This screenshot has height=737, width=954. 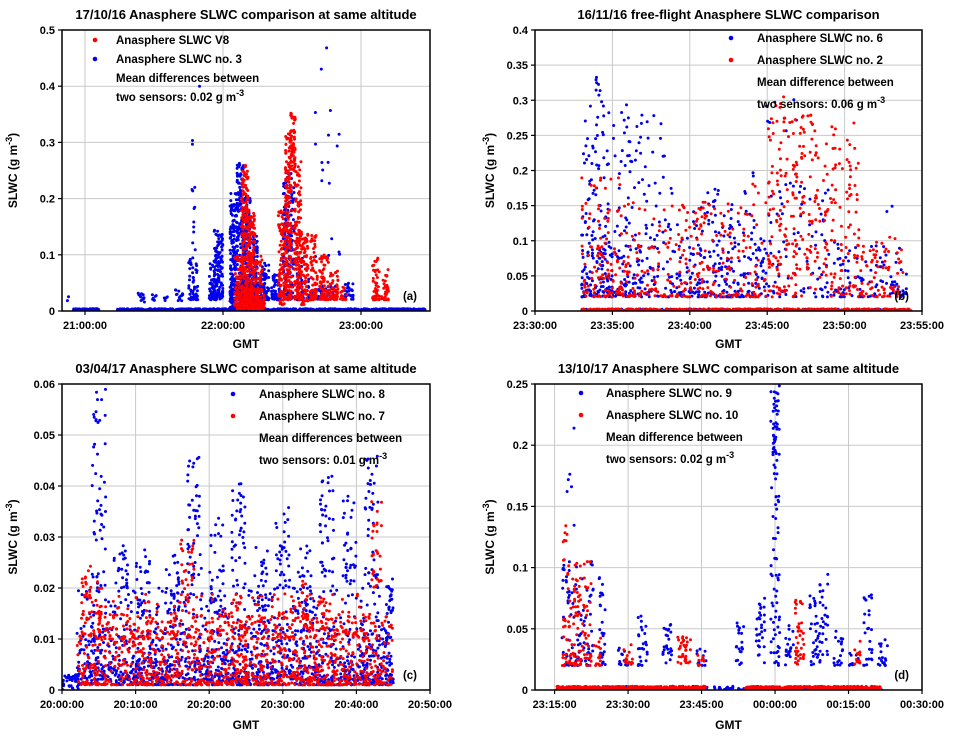 What do you see at coordinates (179, 60) in the screenshot?
I see `legend-label: Anasphere SLWC no. 3` at bounding box center [179, 60].